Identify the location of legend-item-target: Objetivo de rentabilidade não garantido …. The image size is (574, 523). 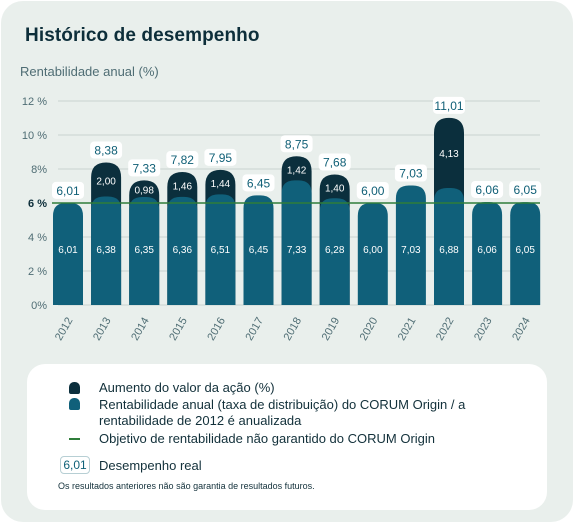
(267, 438).